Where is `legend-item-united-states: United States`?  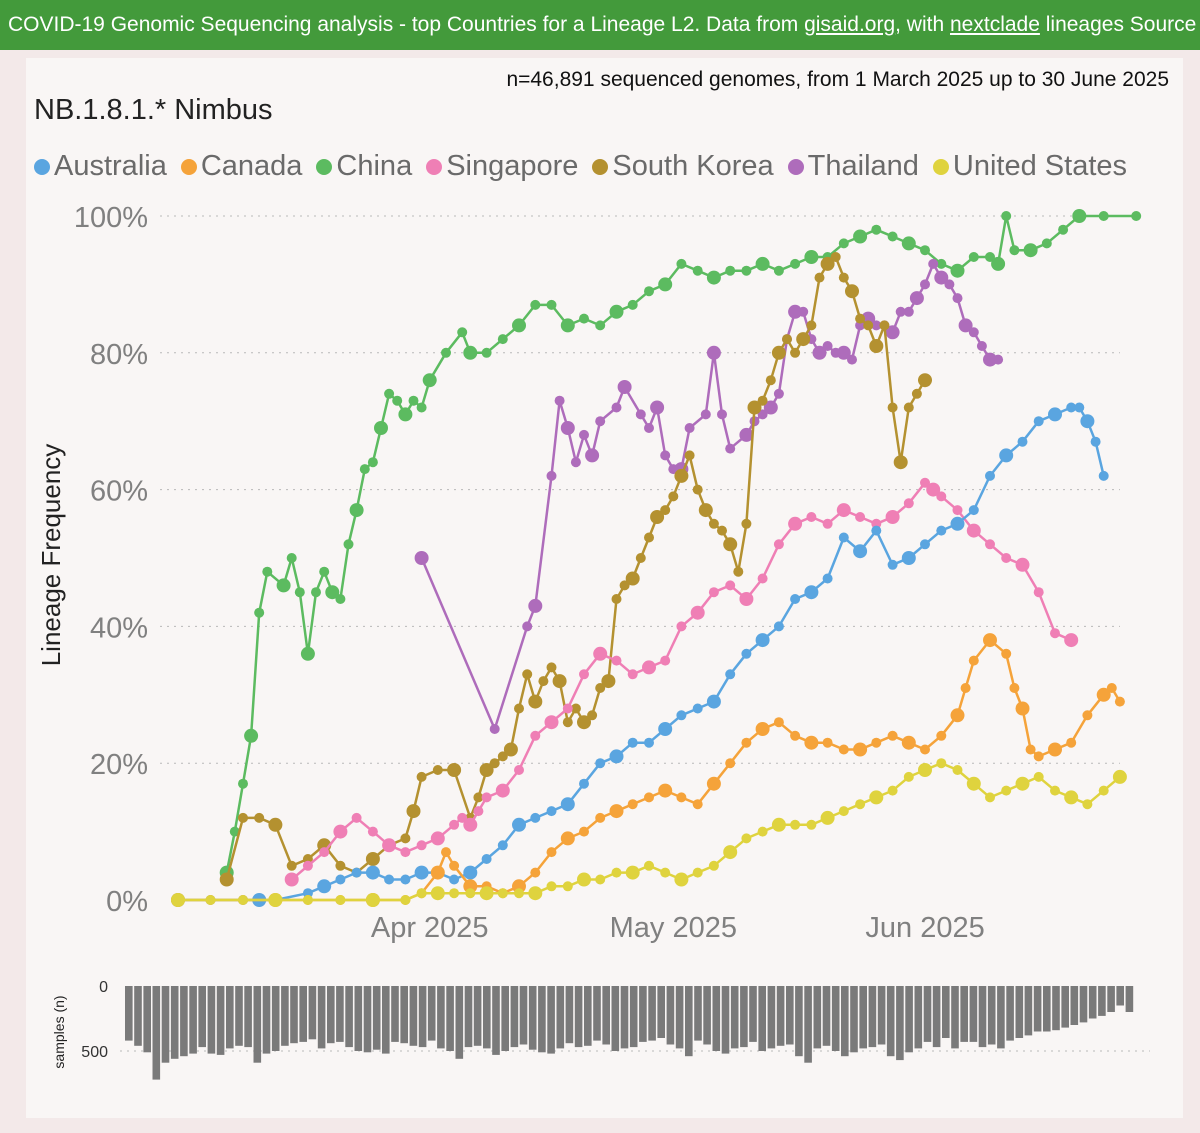 legend-item-united-states: United States is located at coordinates (1029, 166).